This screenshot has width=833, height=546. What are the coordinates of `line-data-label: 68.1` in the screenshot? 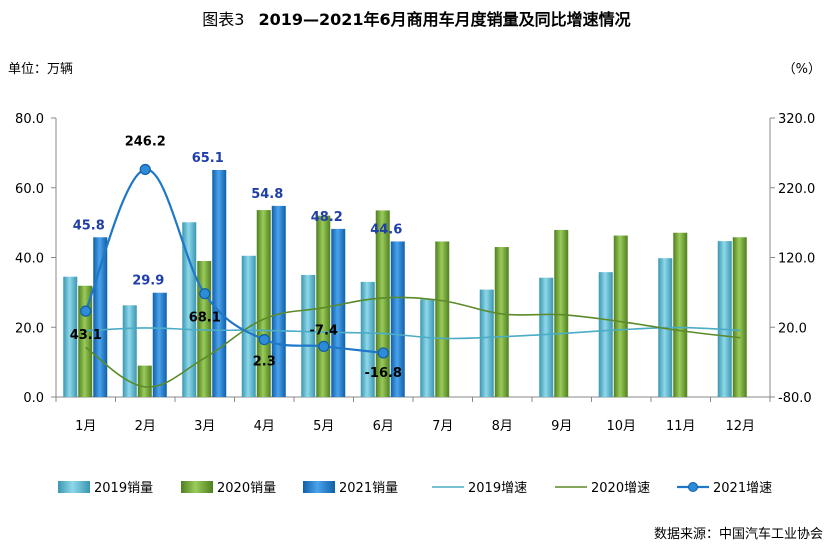 It's located at (205, 318).